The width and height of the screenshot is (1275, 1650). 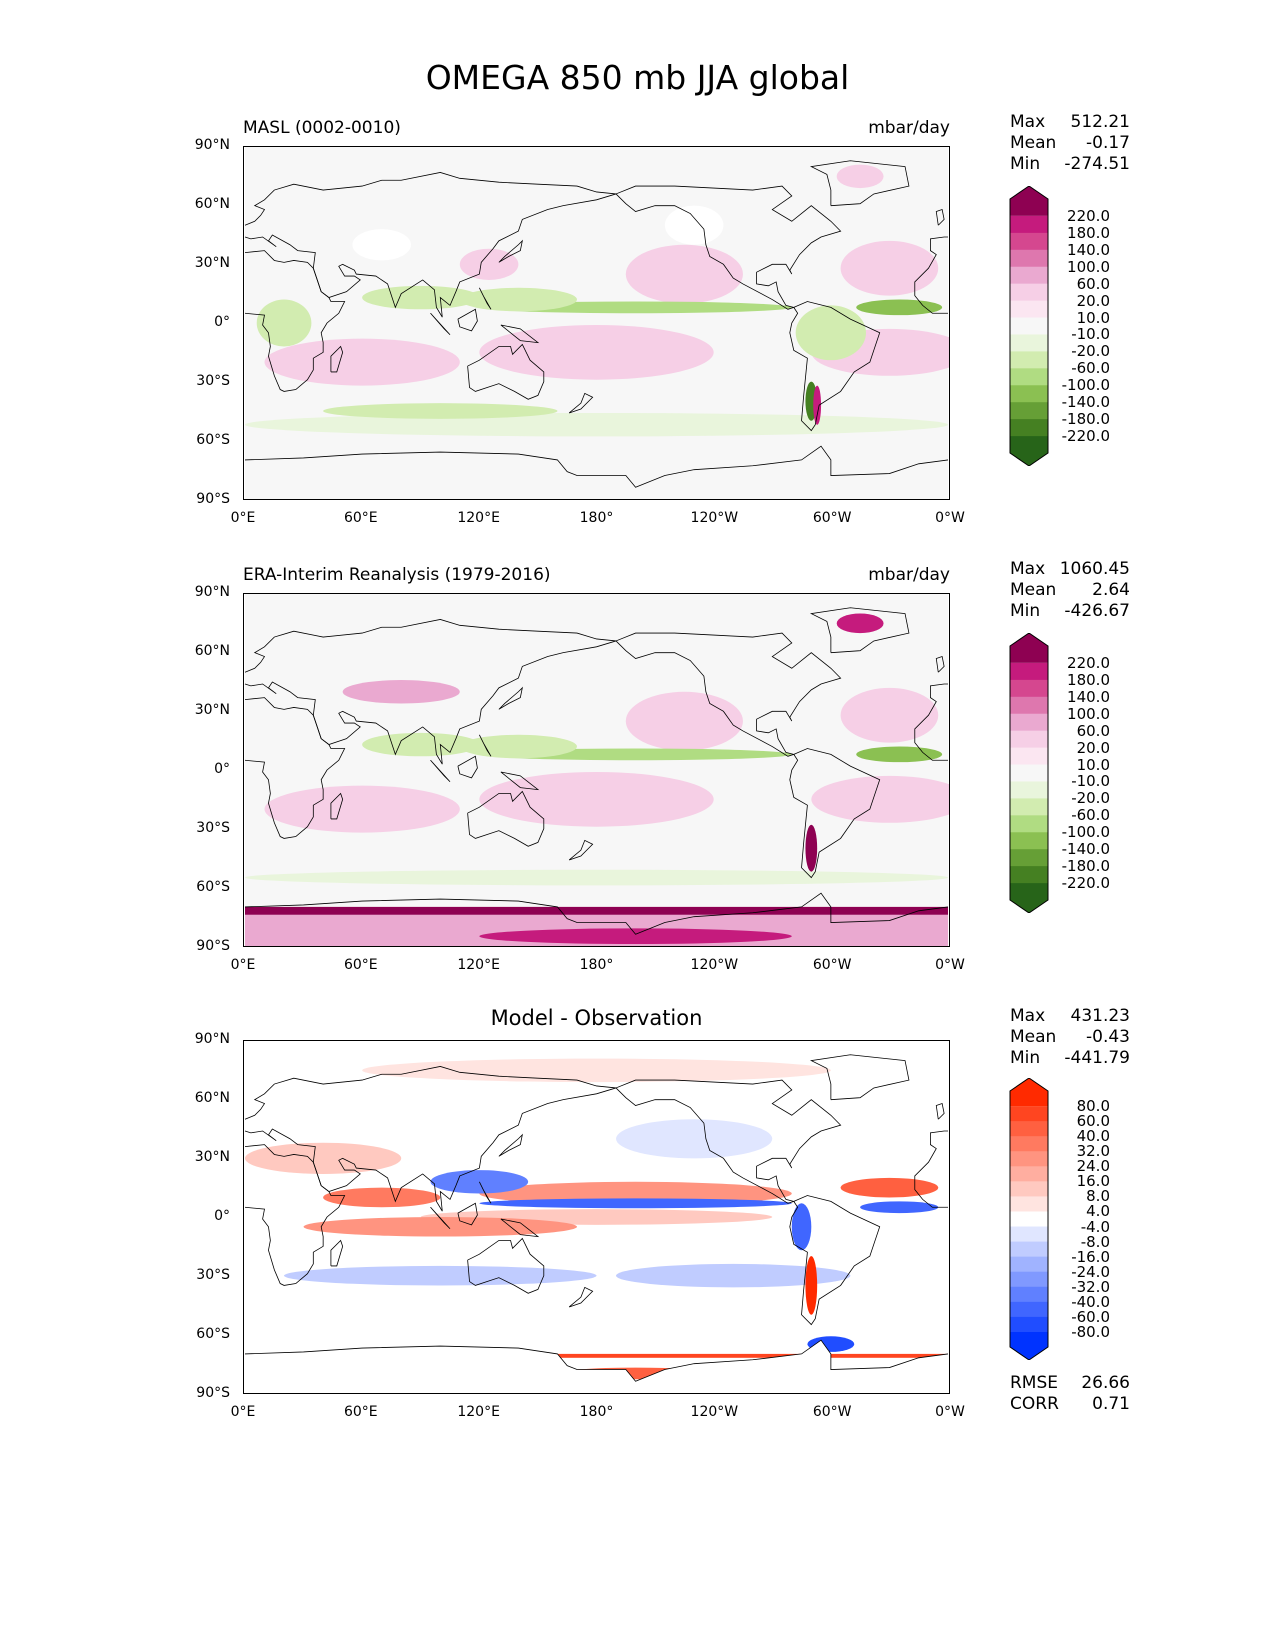 I want to click on panel2-stats: Max 1060.45 Mean 2.64 Min -426.67, so click(x=1070, y=590).